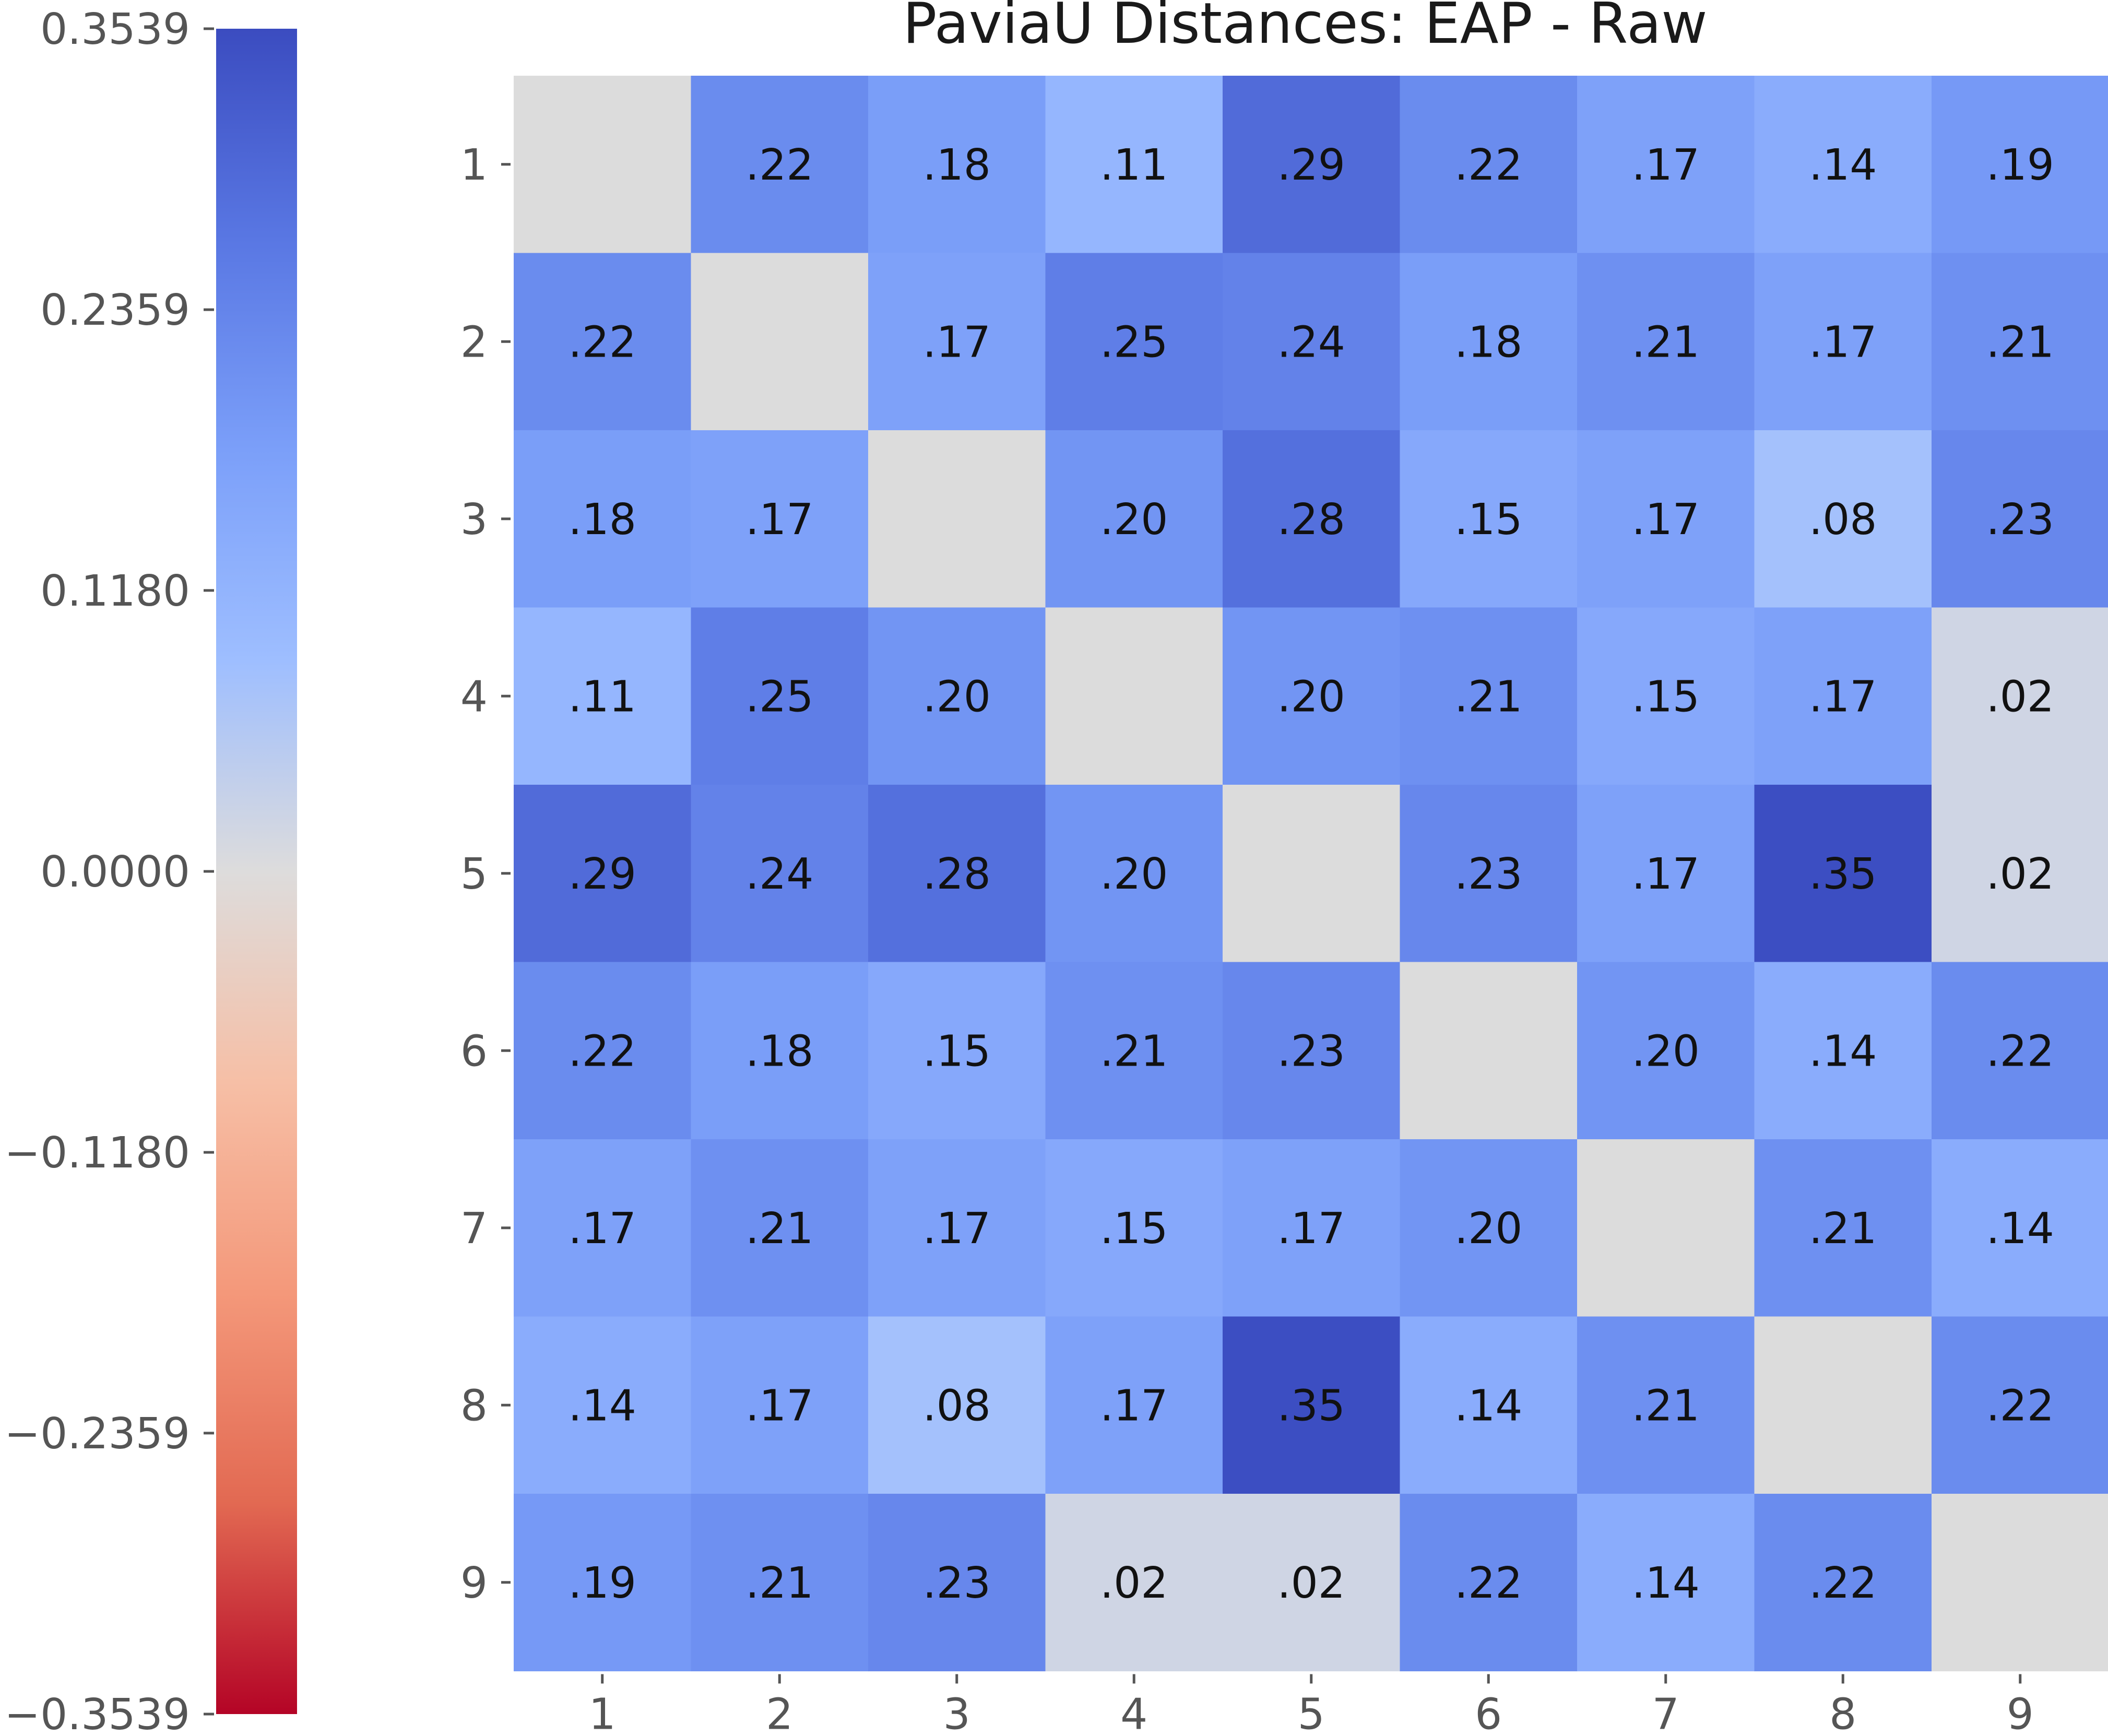  Describe the element at coordinates (485, 874) in the screenshot. I see `y-axis: 1 2 3 4 5 6 7 8 9` at that location.